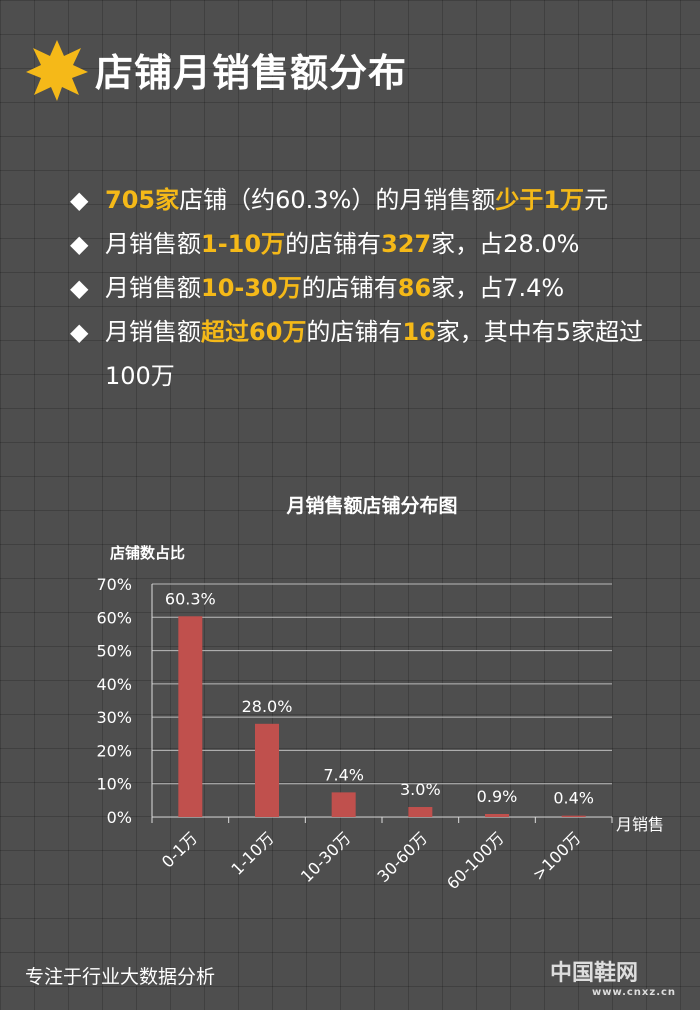  Describe the element at coordinates (114, 784) in the screenshot. I see `y-tick-label: 10%` at that location.